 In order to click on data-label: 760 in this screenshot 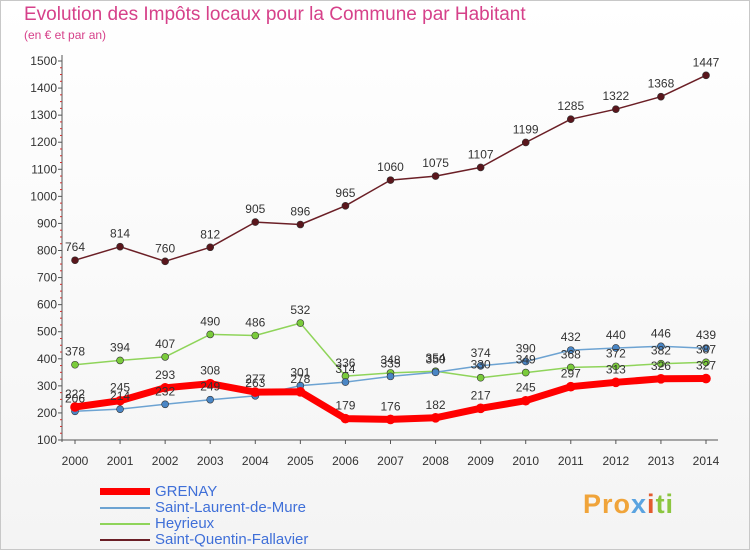, I will do `click(165, 248)`.